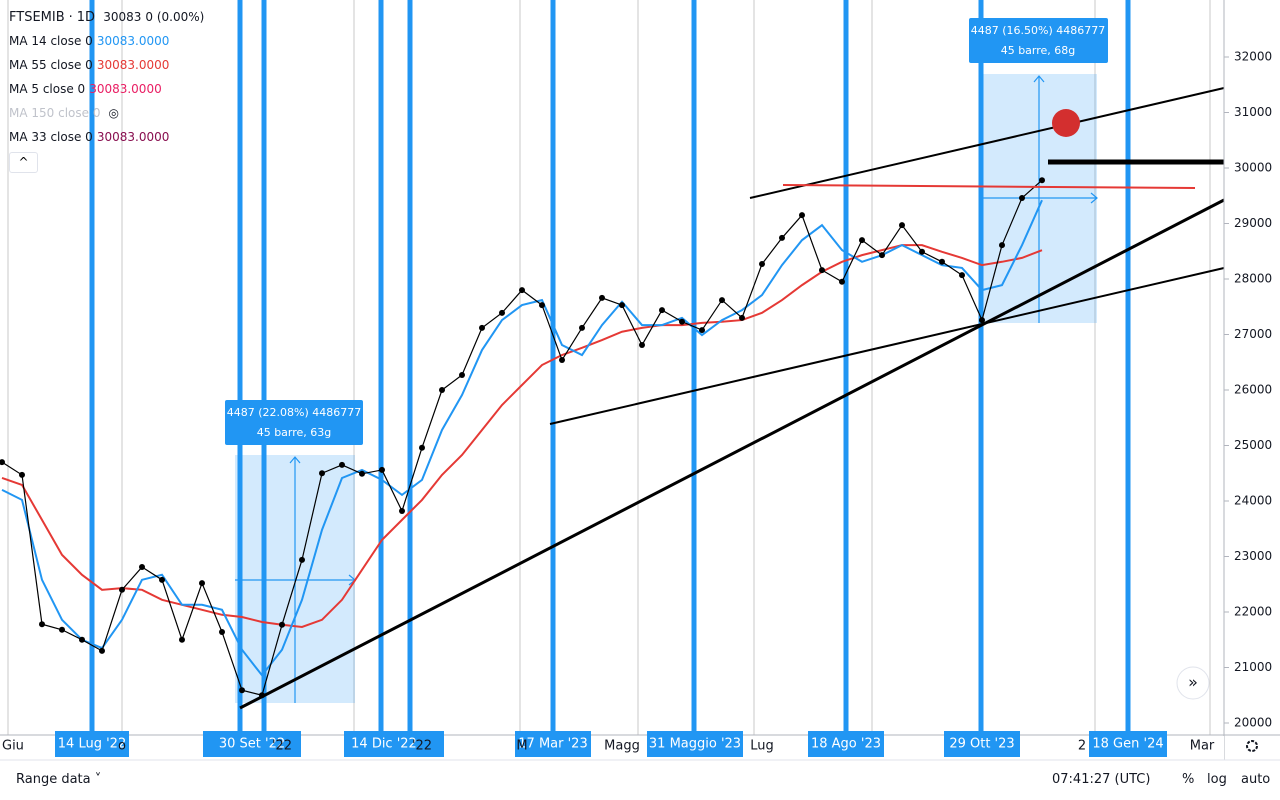  I want to click on y-tick-label: 24000, so click(1253, 501).